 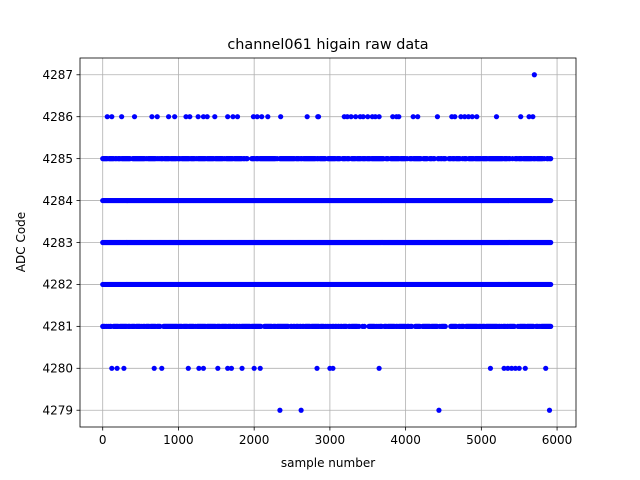 What do you see at coordinates (57, 159) in the screenshot?
I see `y-tick-label: 4285` at bounding box center [57, 159].